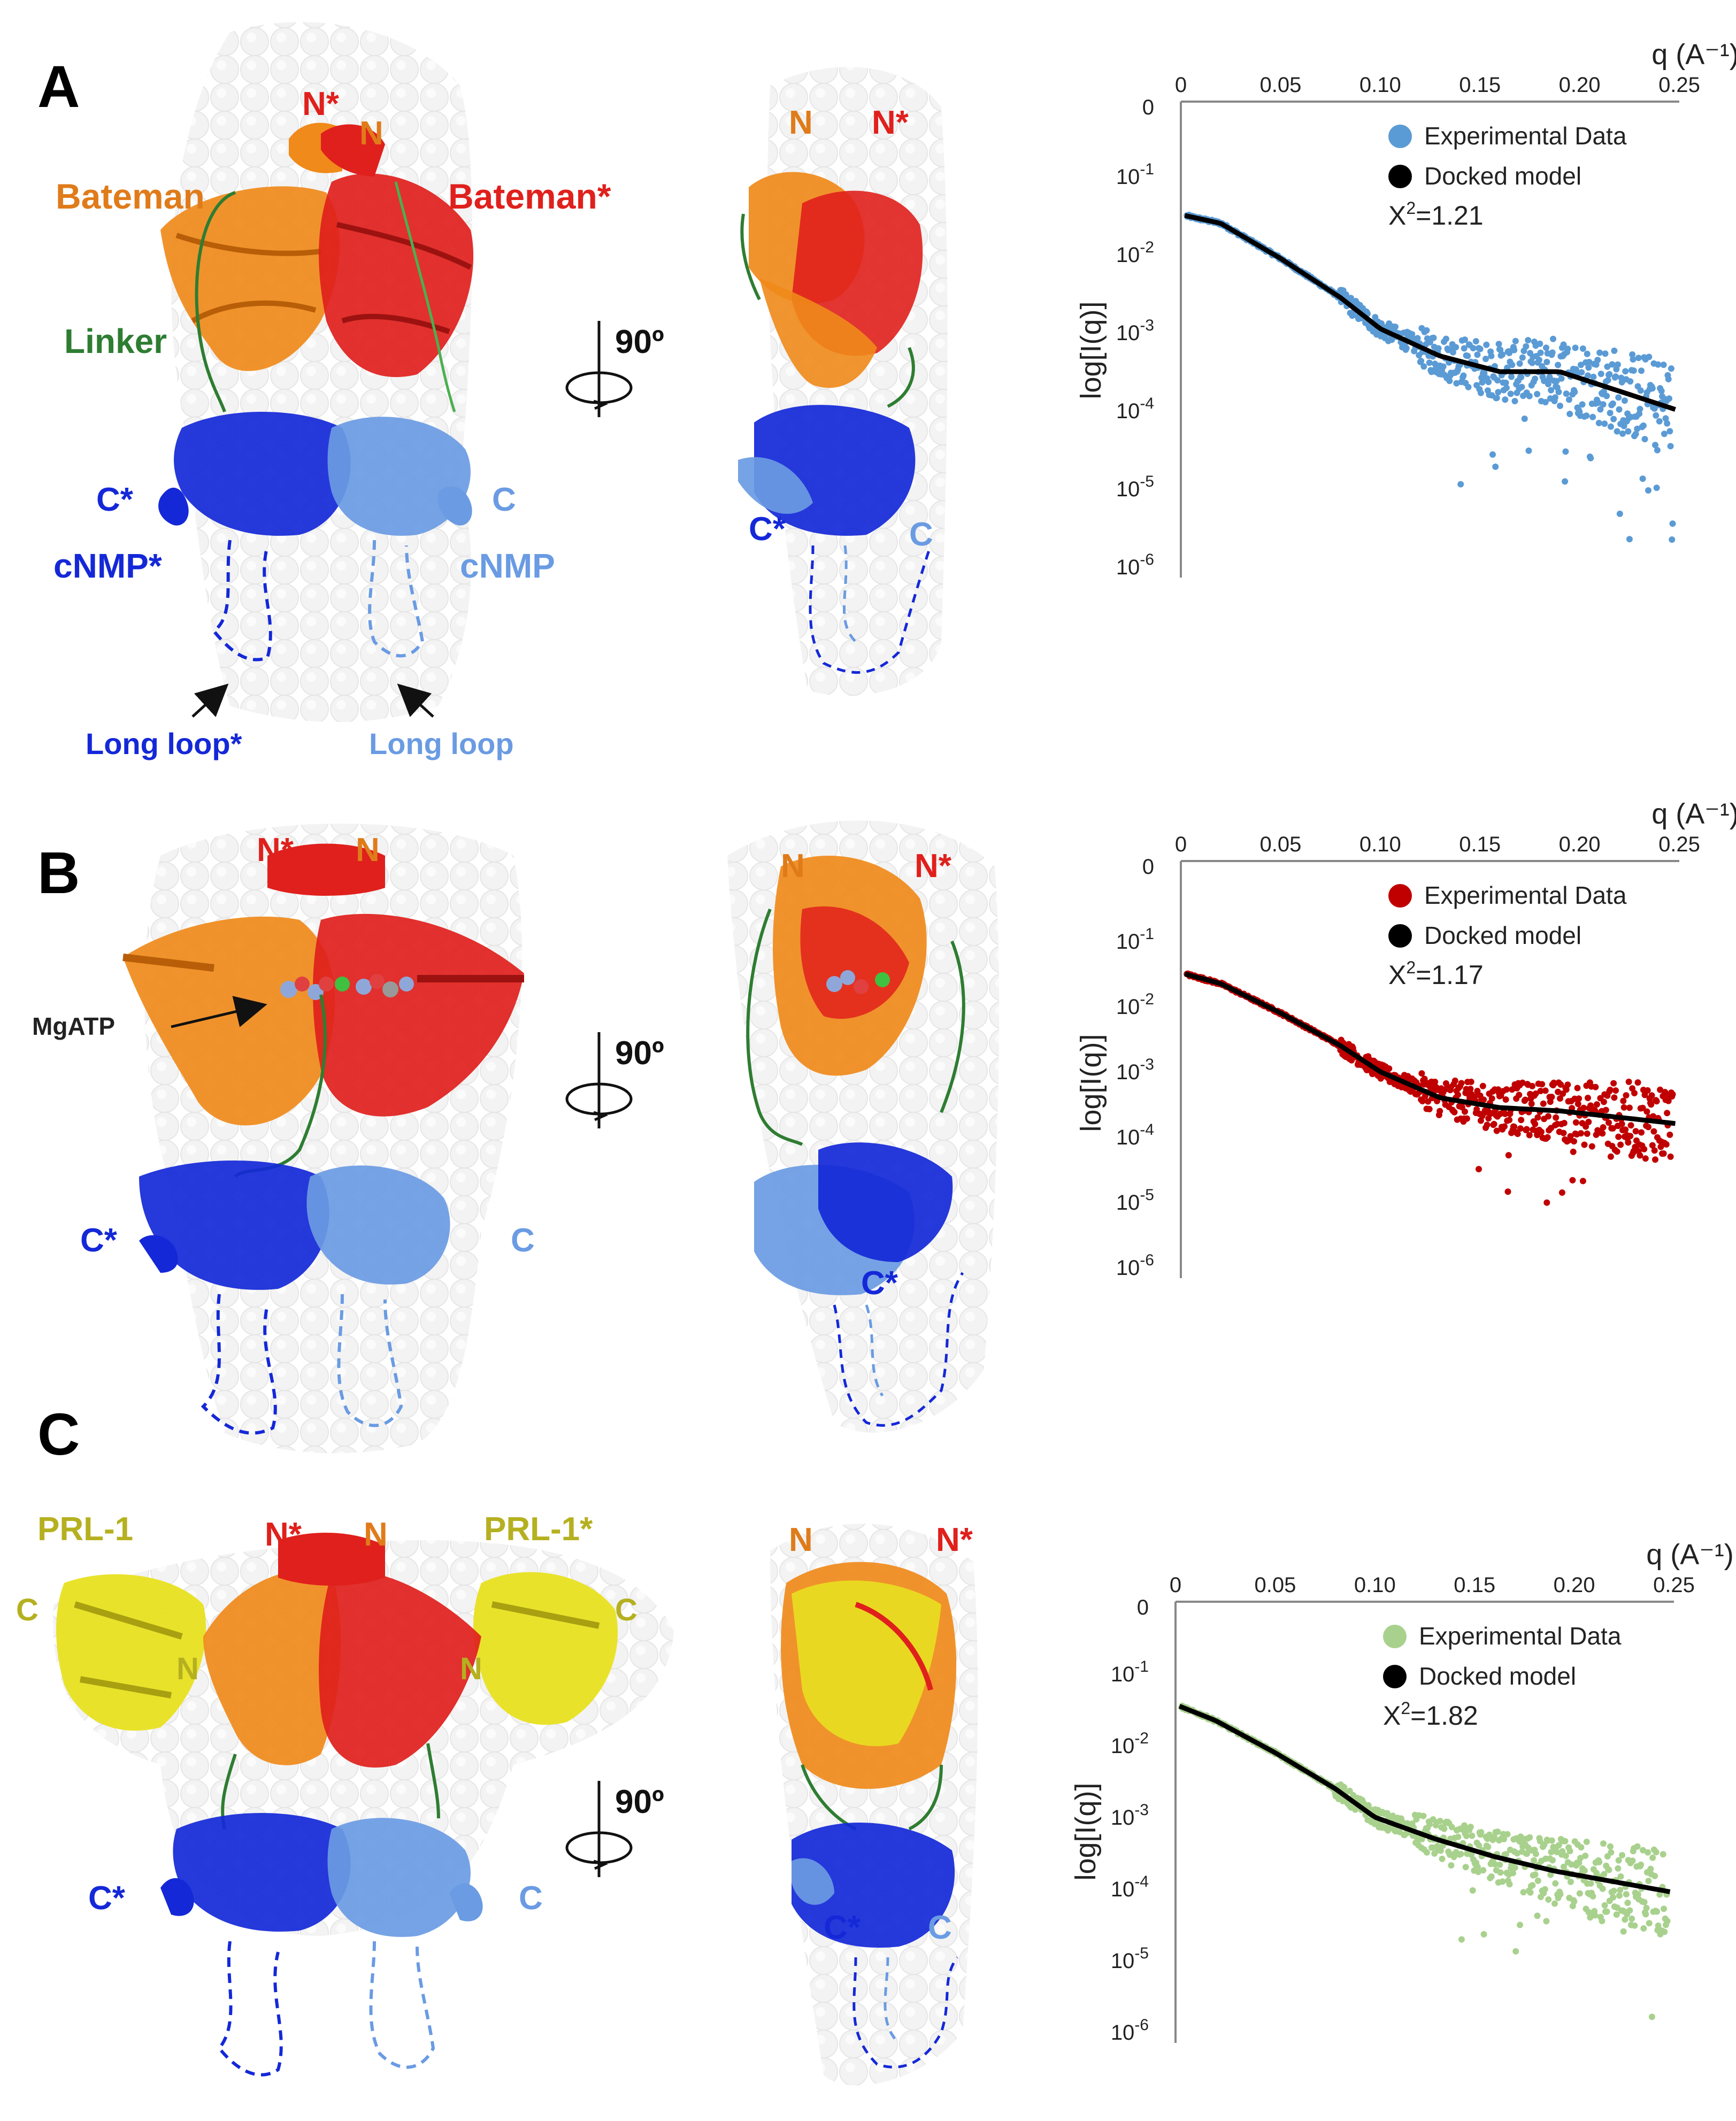  What do you see at coordinates (1474, 1585) in the screenshot?
I see `x-tick-label: 0.15` at bounding box center [1474, 1585].